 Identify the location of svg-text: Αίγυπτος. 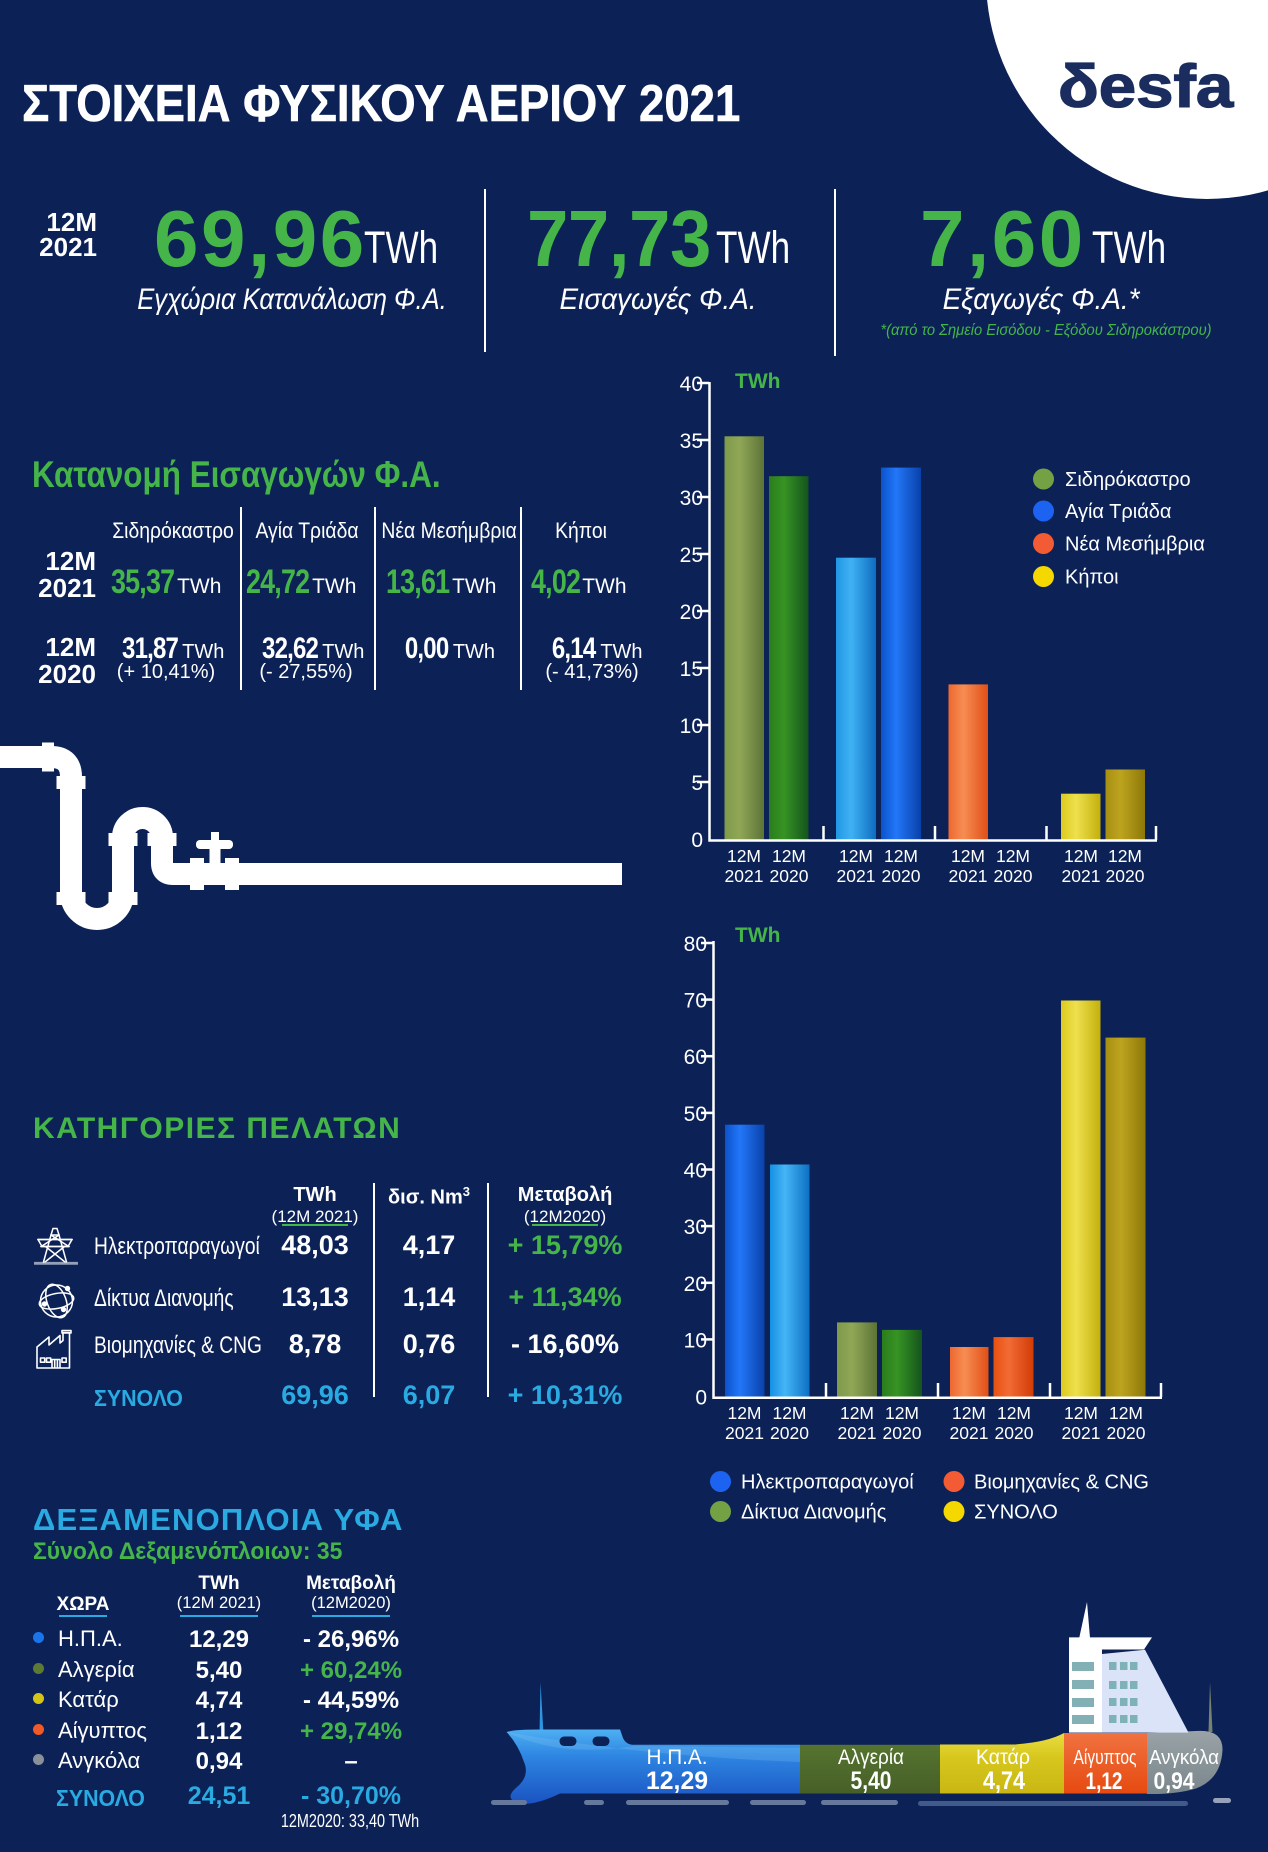
(1105, 1758).